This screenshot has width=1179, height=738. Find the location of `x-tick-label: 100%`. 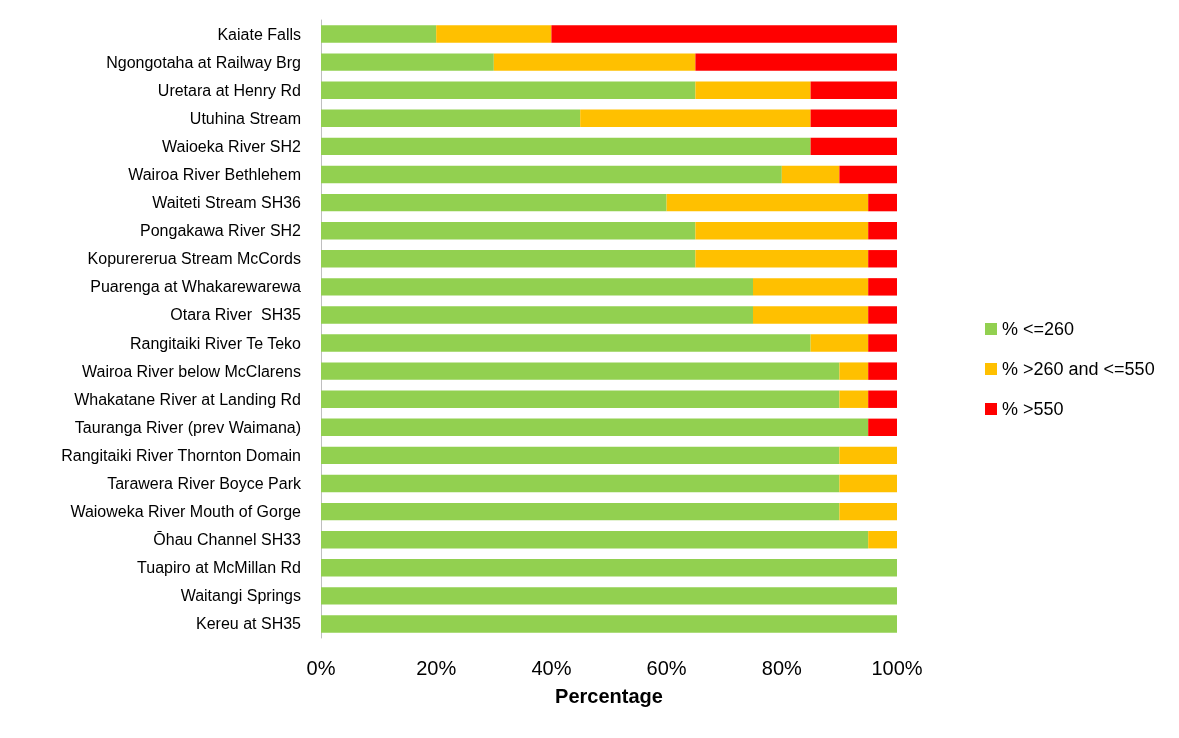

x-tick-label: 100% is located at coordinates (897, 668).